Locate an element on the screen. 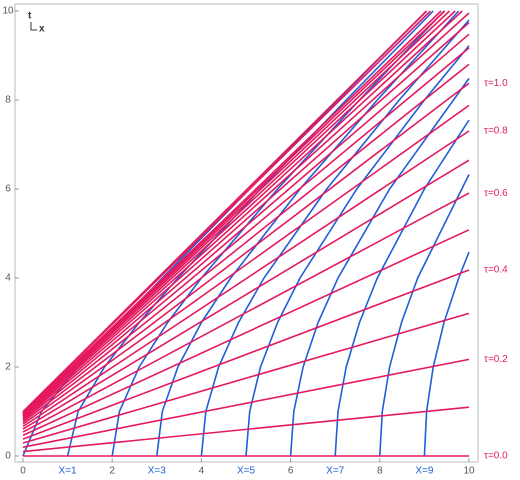  y-tick-label: 6 is located at coordinates (8, 189).